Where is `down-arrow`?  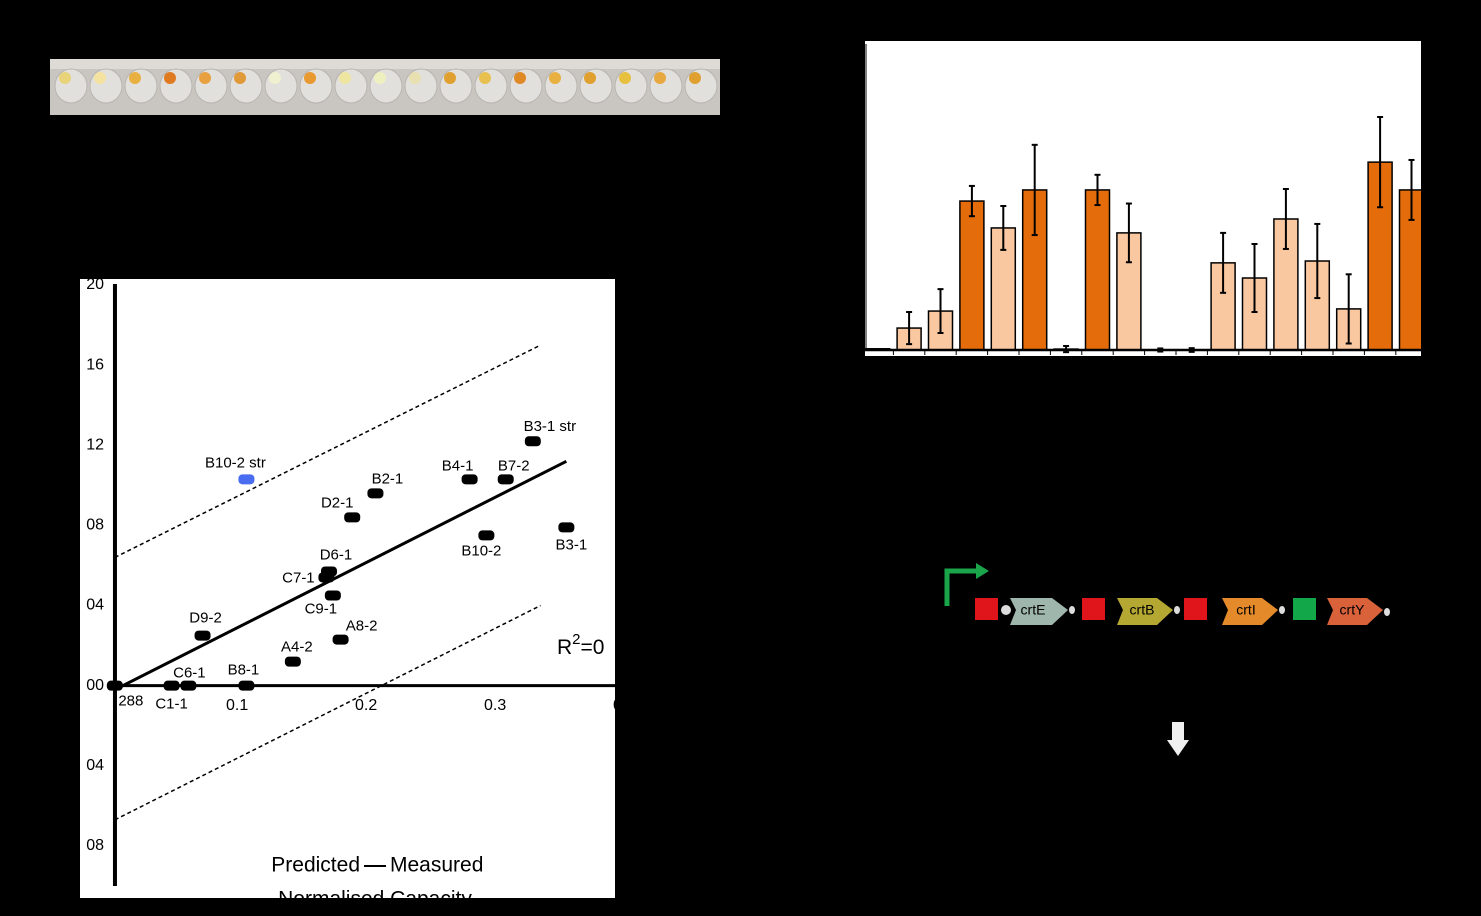 down-arrow is located at coordinates (1178, 739).